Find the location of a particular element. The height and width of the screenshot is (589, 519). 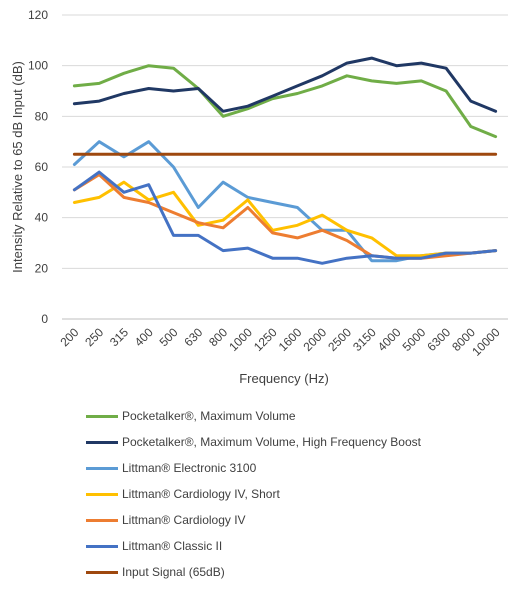

x-tick-label: 10000 is located at coordinates (486, 342).